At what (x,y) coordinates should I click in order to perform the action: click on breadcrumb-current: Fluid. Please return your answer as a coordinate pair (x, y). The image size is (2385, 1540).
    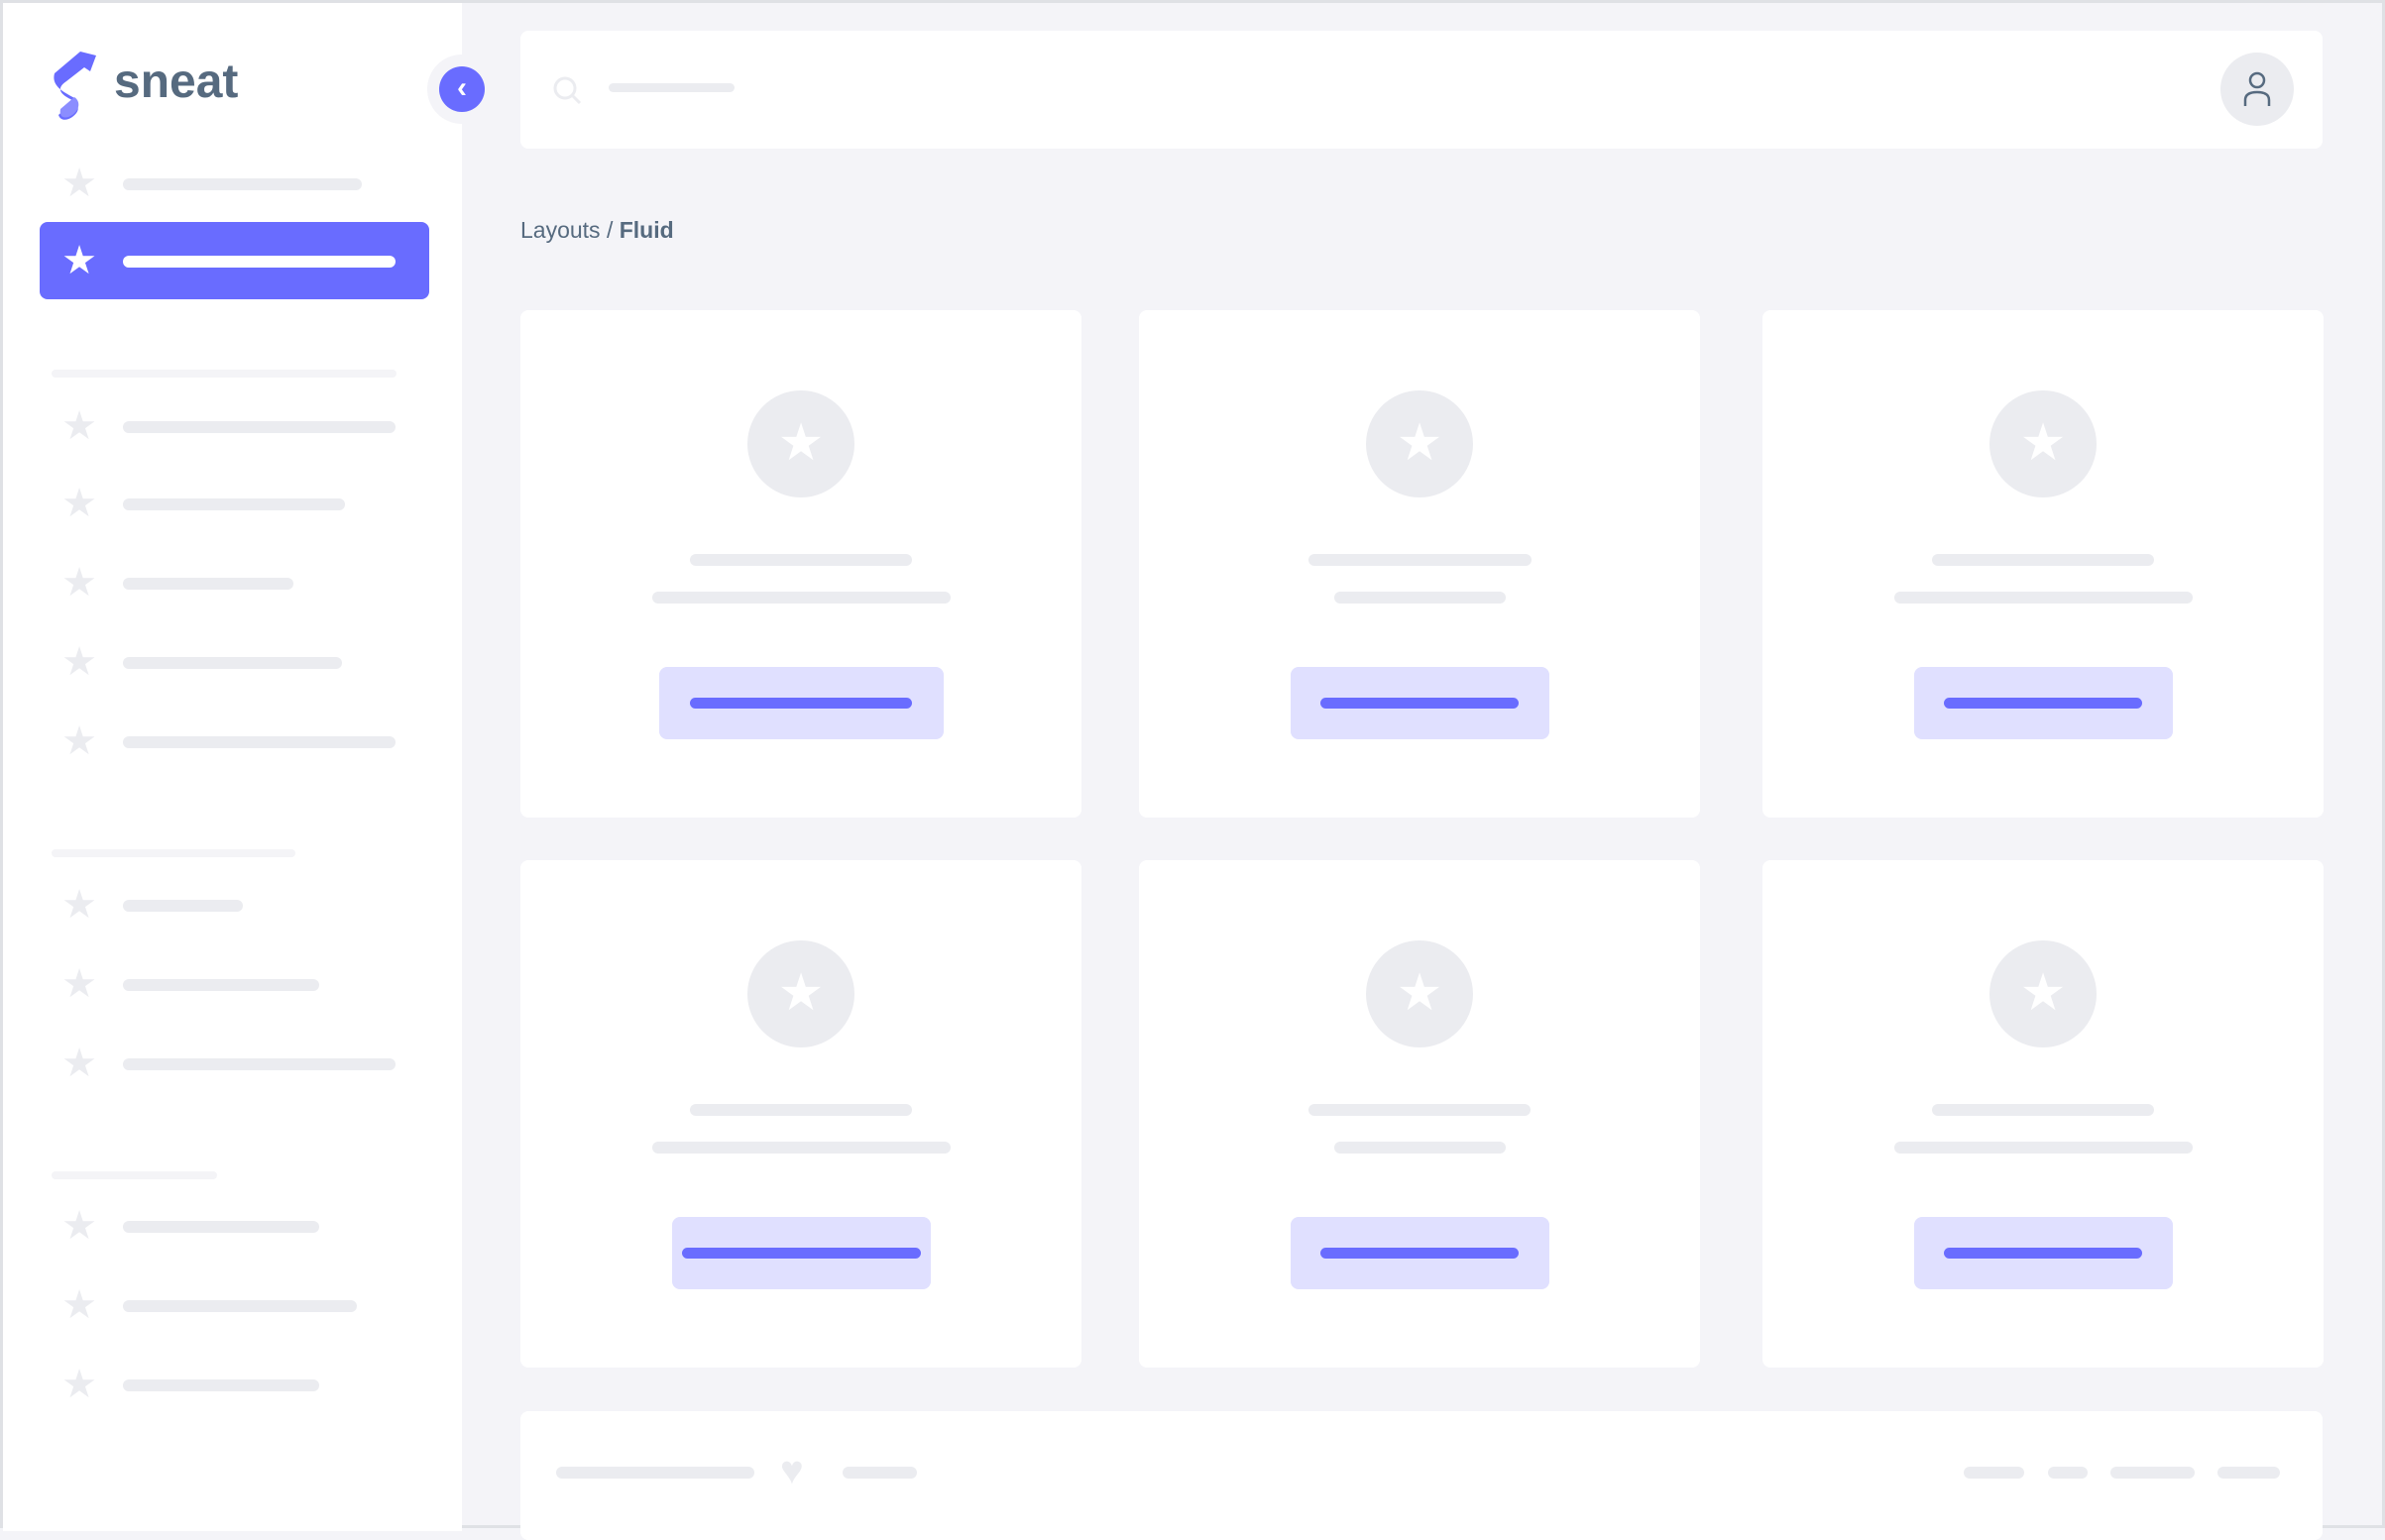
    Looking at the image, I should click on (646, 230).